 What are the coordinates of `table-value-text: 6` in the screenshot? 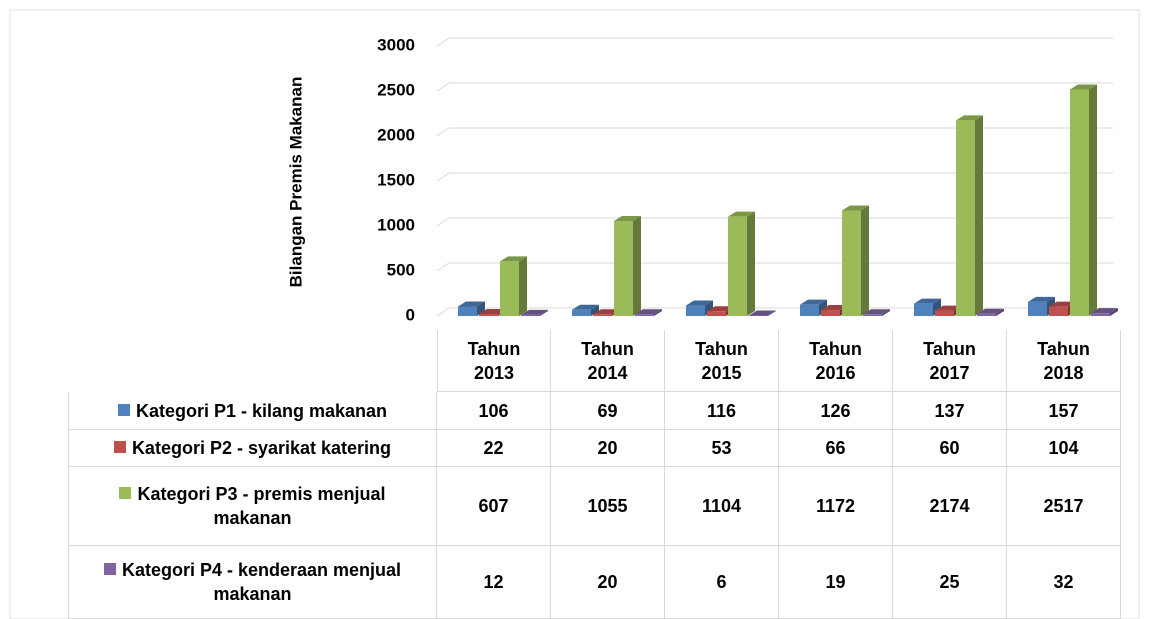 It's located at (721, 582).